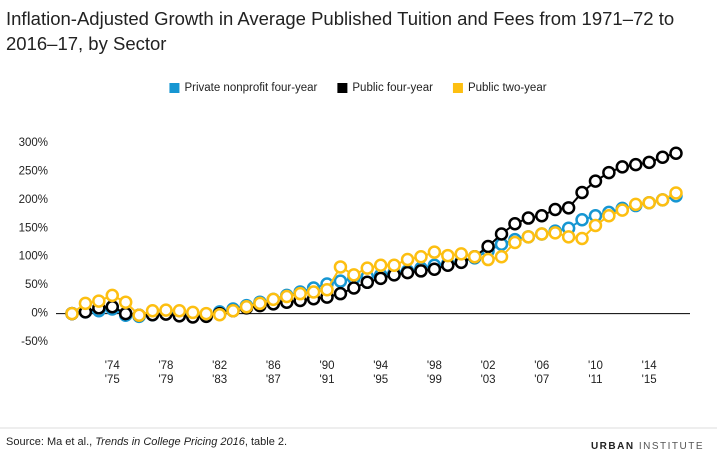  Describe the element at coordinates (113, 366) in the screenshot. I see `x-tick-label: '74` at that location.